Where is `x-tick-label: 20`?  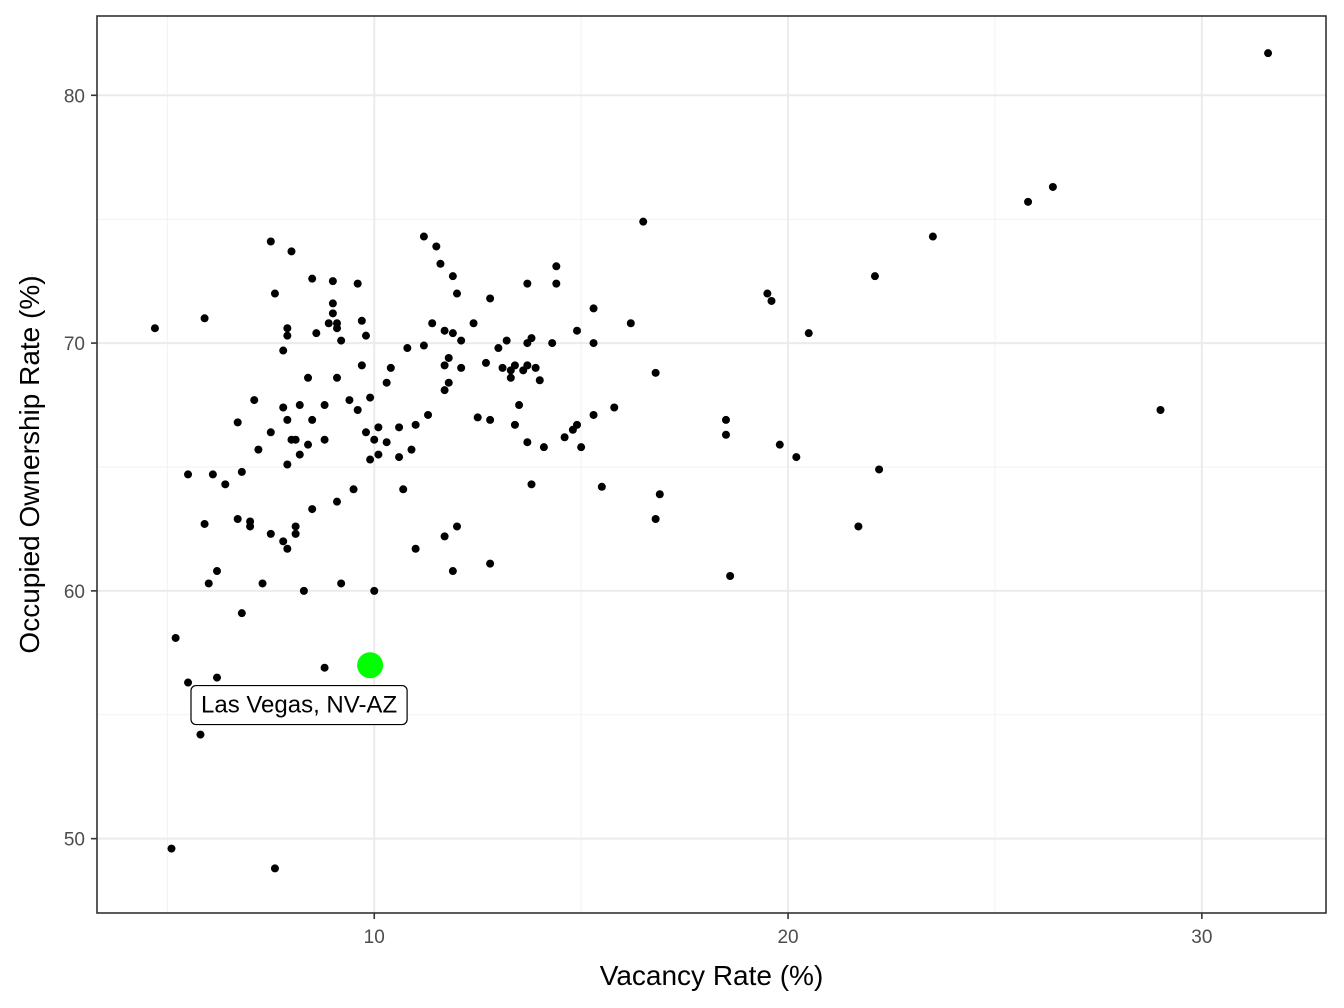 x-tick-label: 20 is located at coordinates (787, 937).